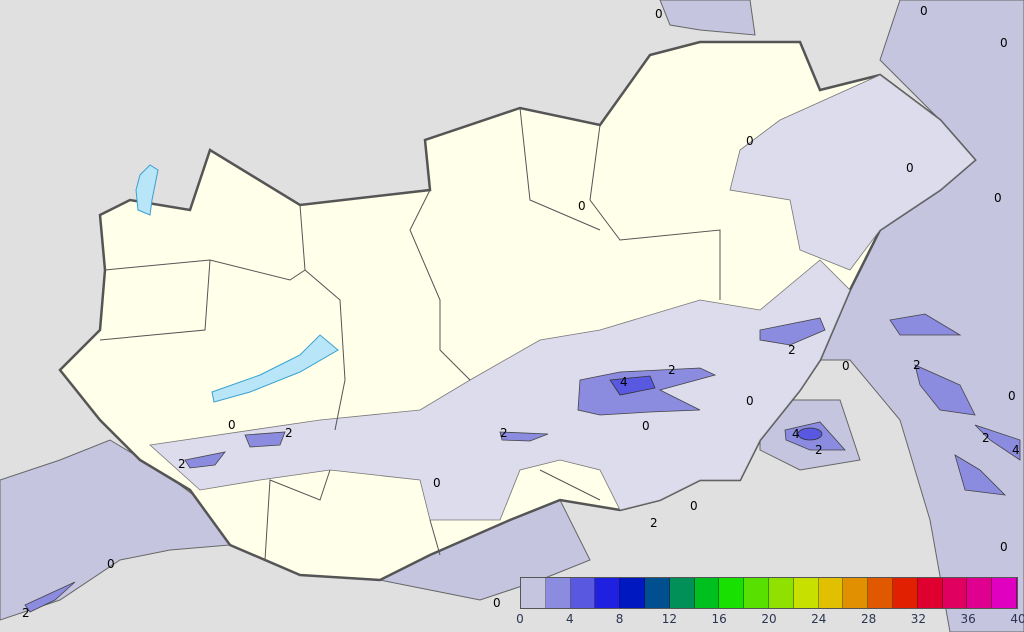  What do you see at coordinates (852, 172) in the screenshot?
I see `precip-area-ne` at bounding box center [852, 172].